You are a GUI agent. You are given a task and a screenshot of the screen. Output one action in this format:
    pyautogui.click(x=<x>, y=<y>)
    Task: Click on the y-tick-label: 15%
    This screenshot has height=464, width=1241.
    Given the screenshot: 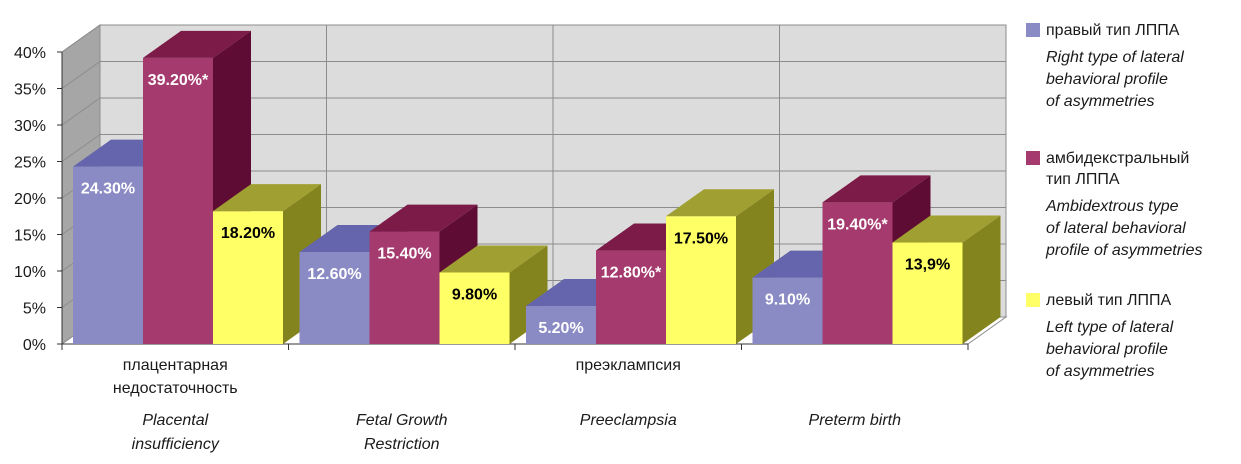 What is the action you would take?
    pyautogui.click(x=30, y=236)
    